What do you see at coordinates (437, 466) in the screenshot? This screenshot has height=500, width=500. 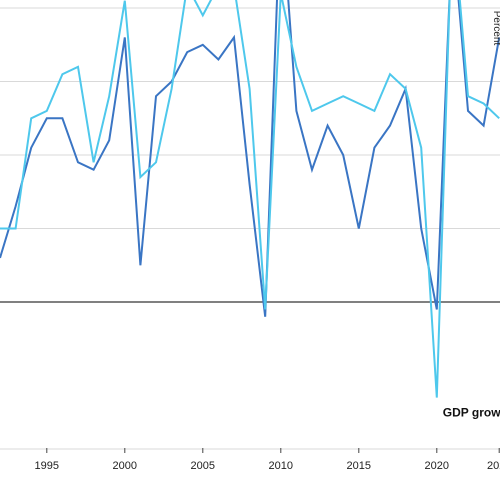 I see `x-tick-label: 2020` at bounding box center [437, 466].